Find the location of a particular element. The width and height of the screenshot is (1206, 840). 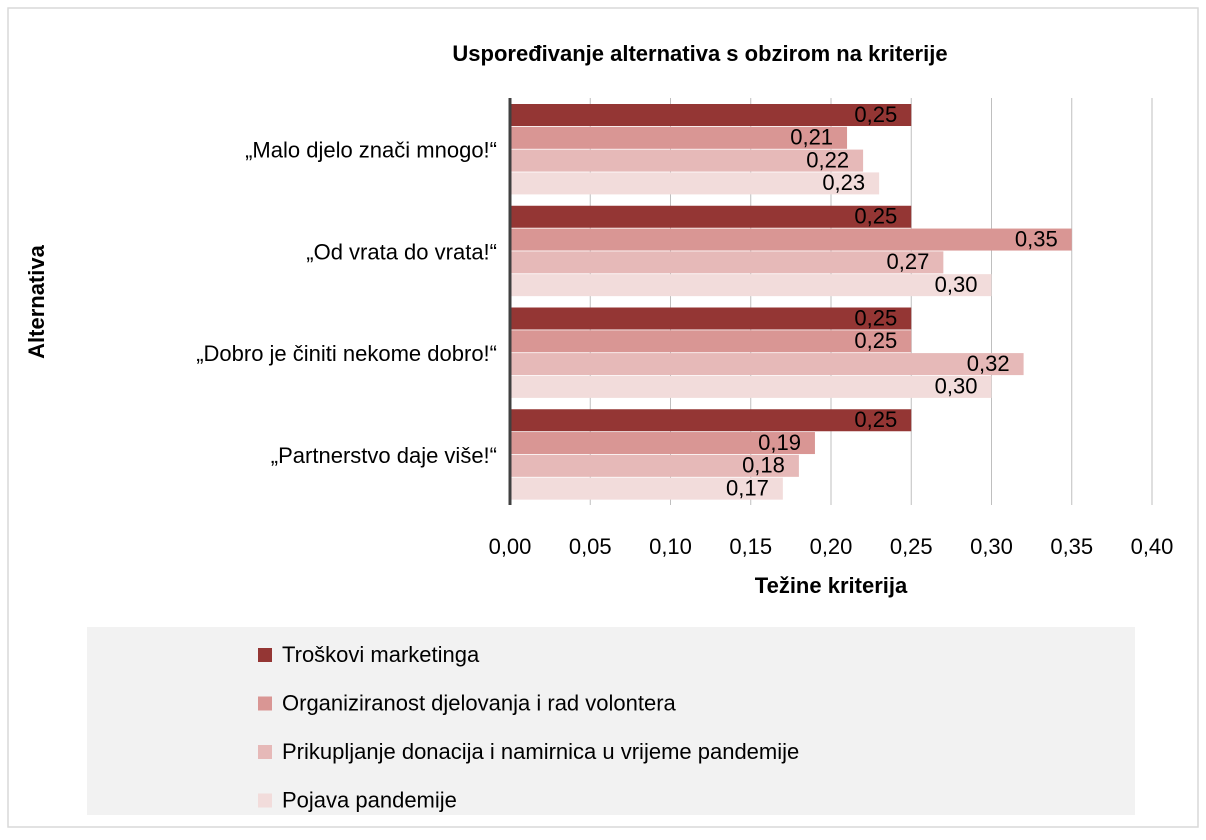

data-label: 0,27 is located at coordinates (908, 261).